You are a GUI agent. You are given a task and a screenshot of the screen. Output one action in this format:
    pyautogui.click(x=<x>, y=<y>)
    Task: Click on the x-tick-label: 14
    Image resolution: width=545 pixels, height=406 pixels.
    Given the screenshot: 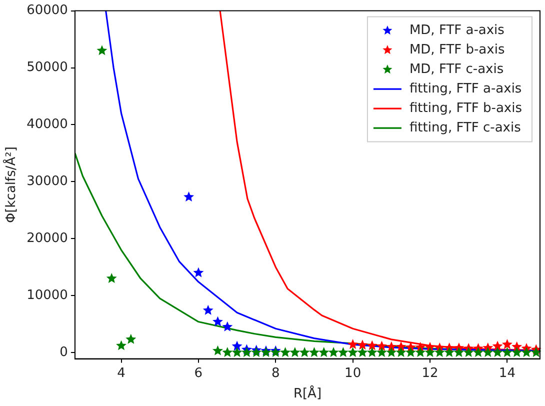 What is the action you would take?
    pyautogui.click(x=507, y=373)
    